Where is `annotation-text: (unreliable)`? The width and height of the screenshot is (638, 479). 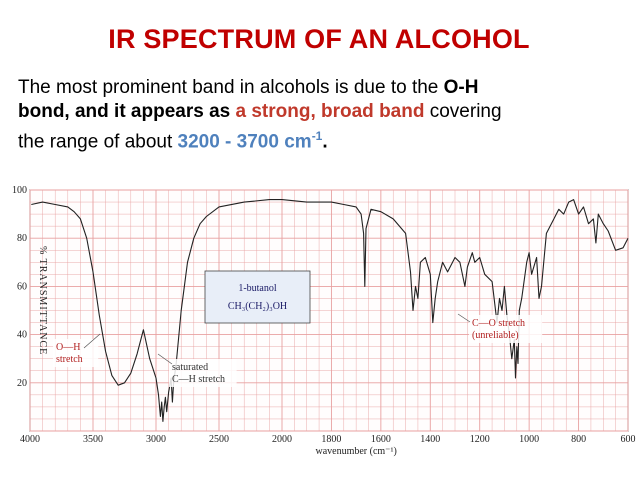 annotation-text: (unreliable) is located at coordinates (495, 335).